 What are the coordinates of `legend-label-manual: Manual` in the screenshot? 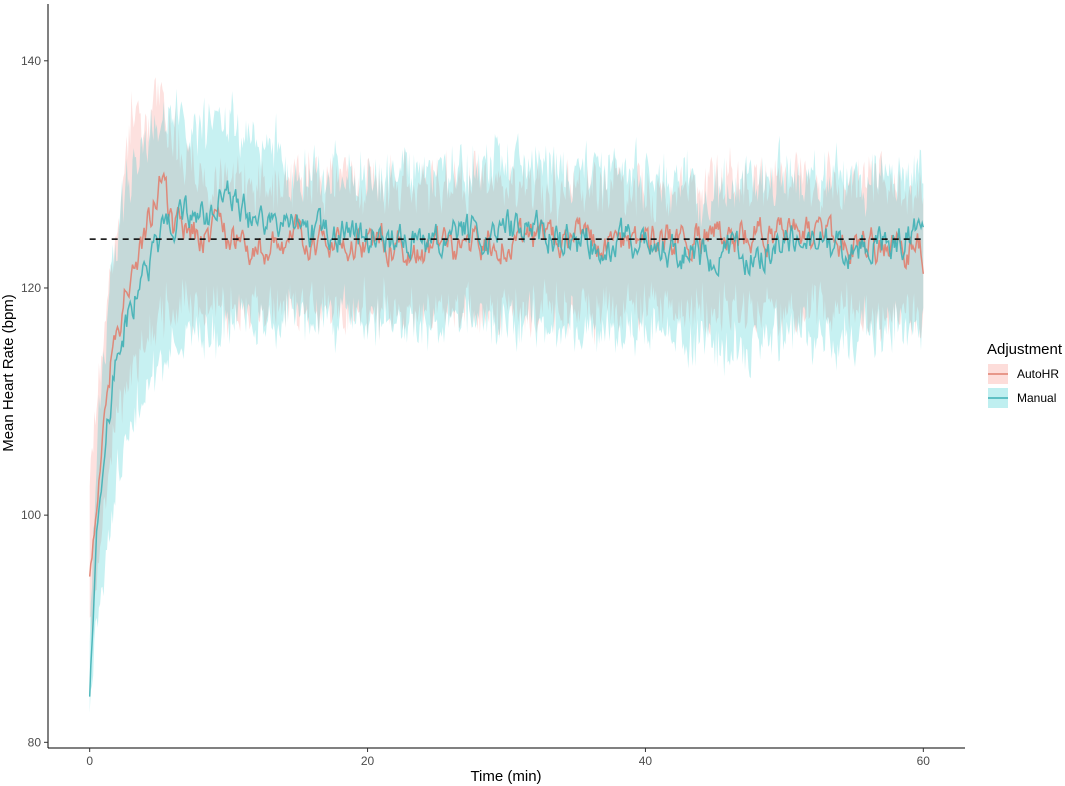 It's located at (1036, 398).